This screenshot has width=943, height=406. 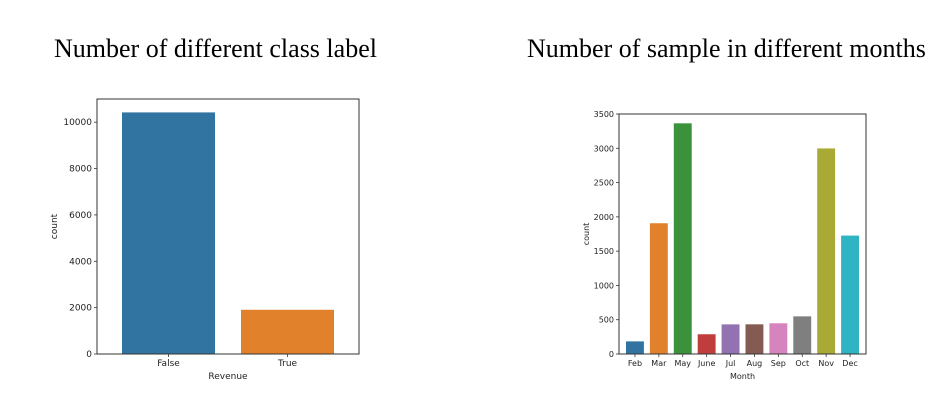 What do you see at coordinates (604, 285) in the screenshot?
I see `month-chart-y-tick-label: 1000` at bounding box center [604, 285].